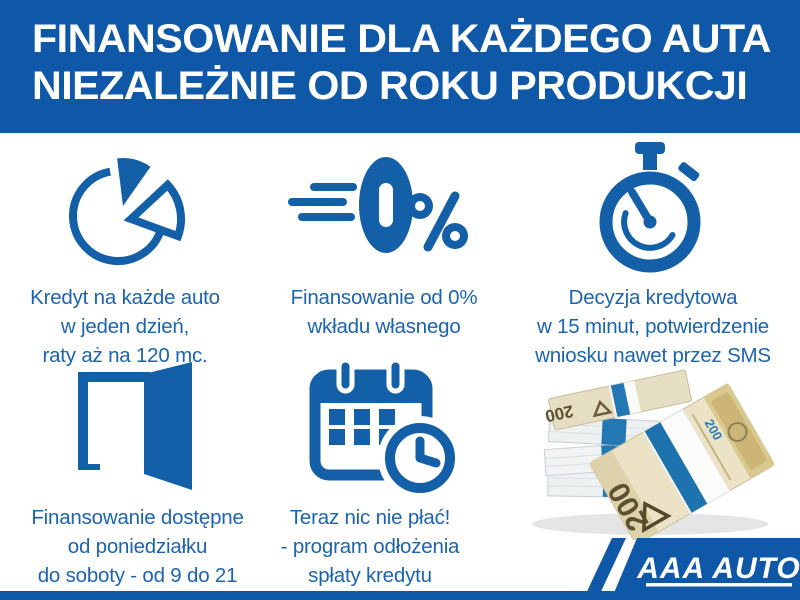 This screenshot has width=800, height=600. I want to click on caption-line: w jeden dzień,, so click(125, 326).